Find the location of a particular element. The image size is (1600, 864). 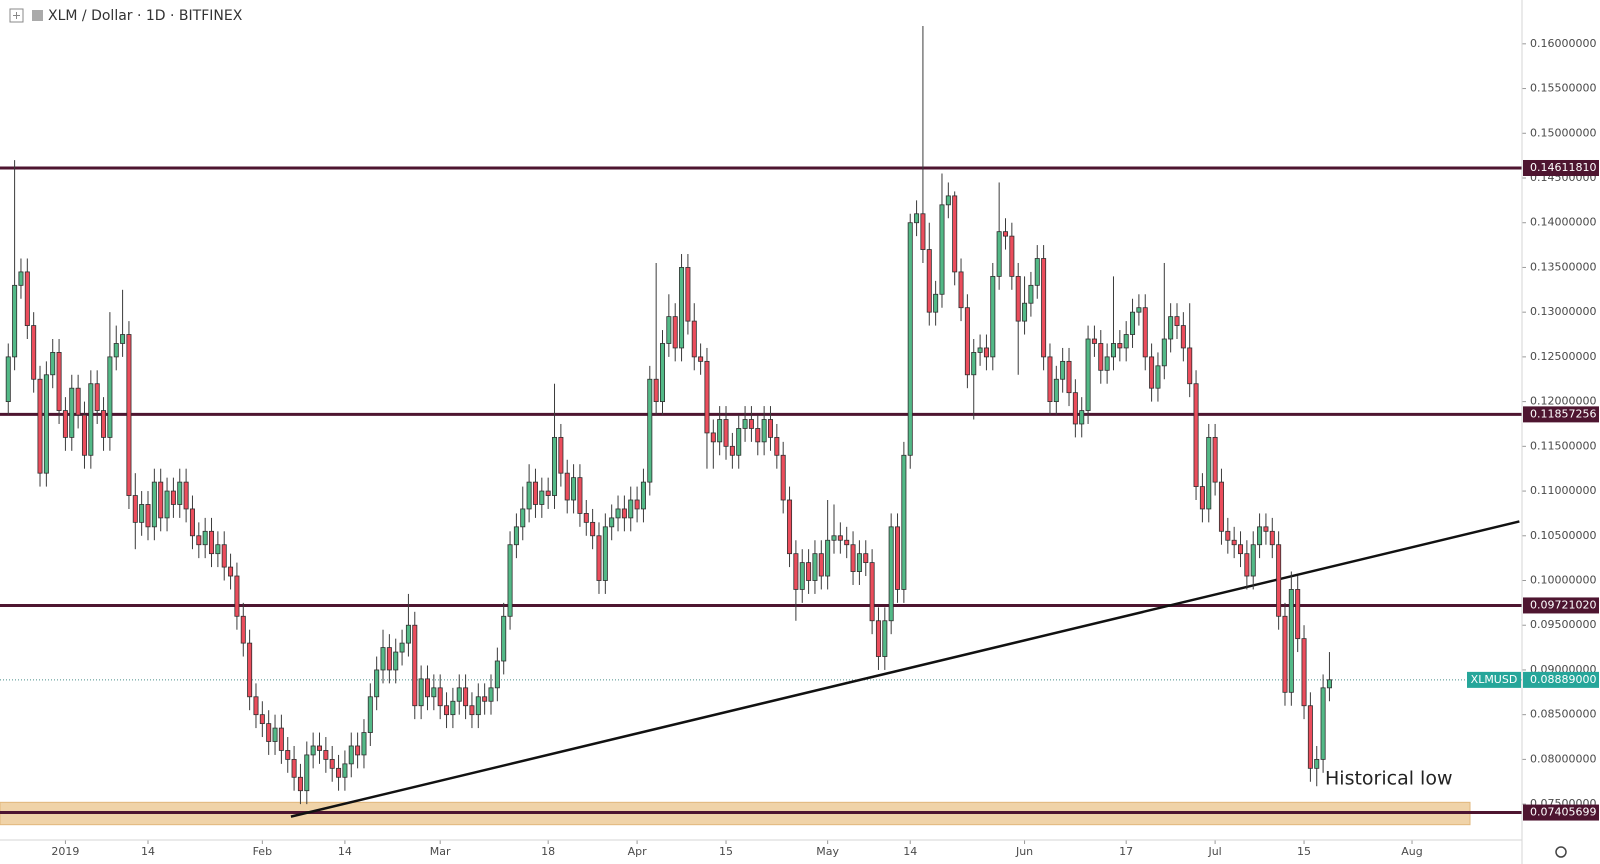

annotation: Historical low is located at coordinates (1388, 779).